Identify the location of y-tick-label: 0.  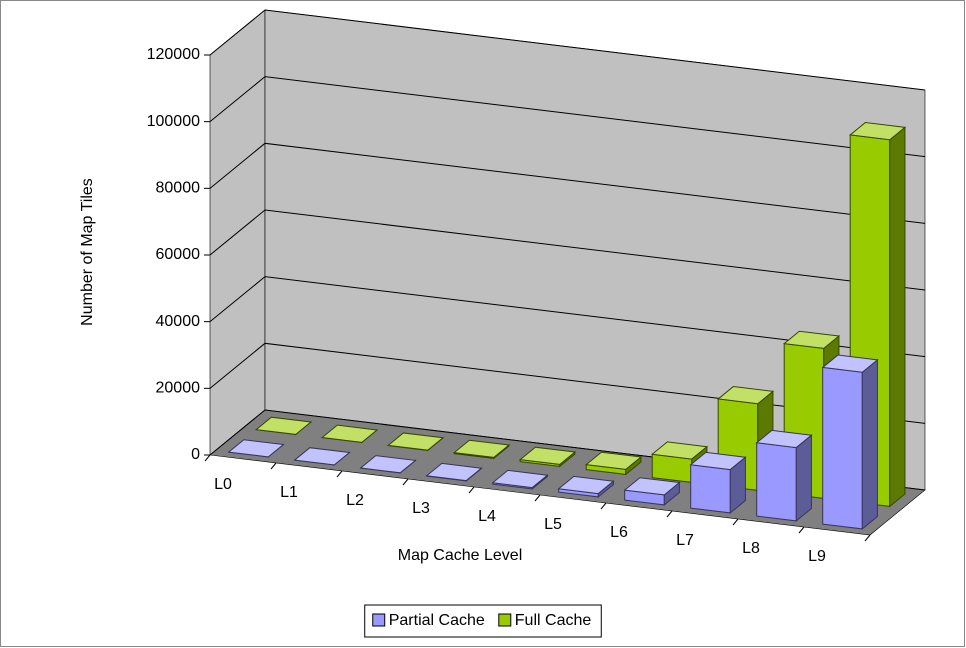
(195, 454).